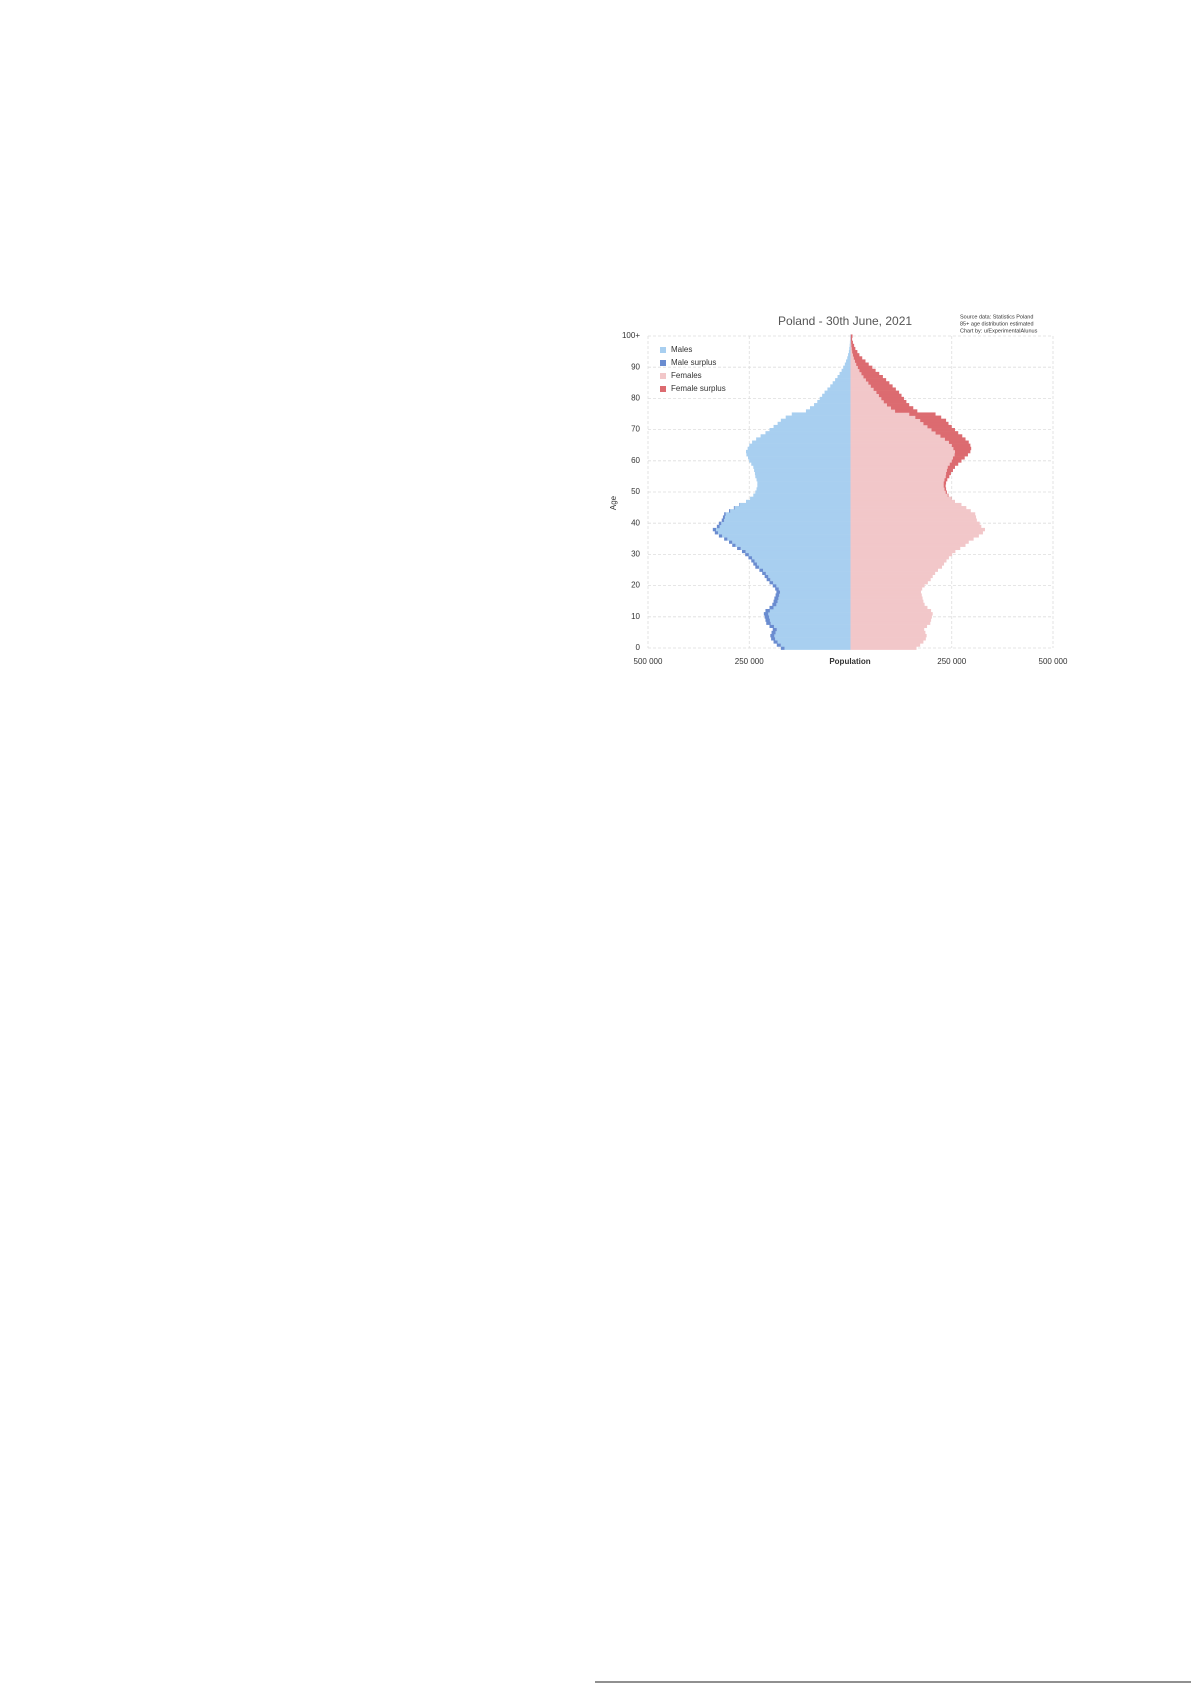 The width and height of the screenshot is (1191, 1685). I want to click on x-tick-label: 250 000, so click(951, 661).